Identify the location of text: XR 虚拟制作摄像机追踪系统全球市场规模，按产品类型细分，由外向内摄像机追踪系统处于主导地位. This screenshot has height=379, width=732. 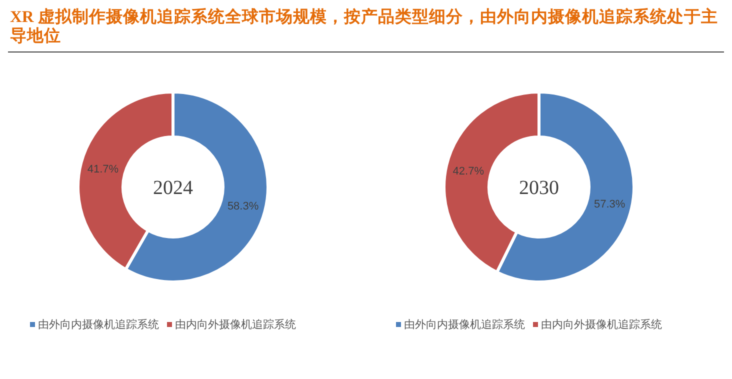
(364, 26).